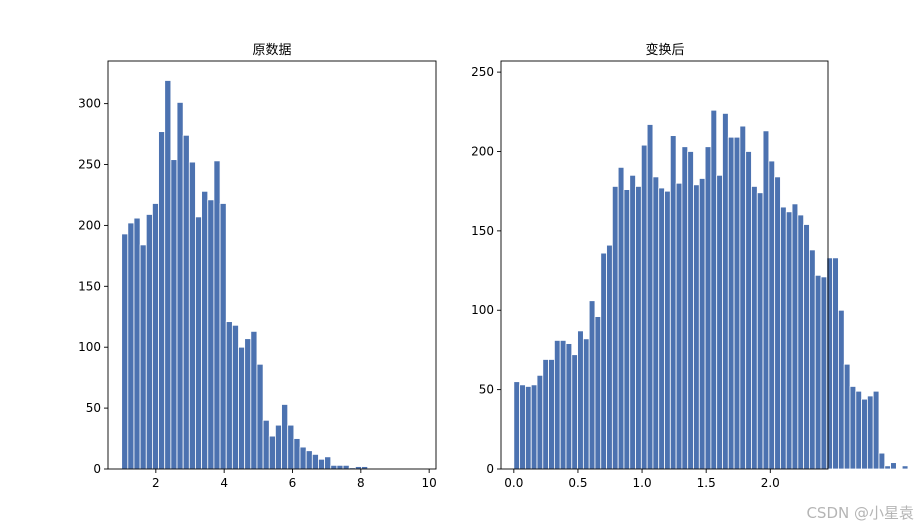 This screenshot has height=527, width=920. I want to click on x-tick-label: 2, so click(156, 483).